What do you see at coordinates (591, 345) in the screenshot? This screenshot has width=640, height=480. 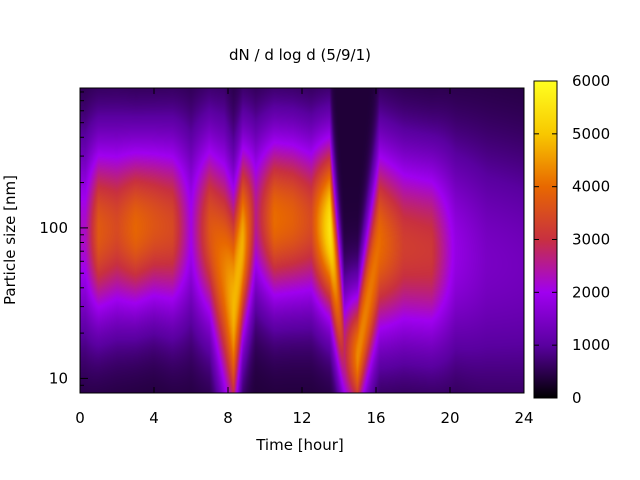 I see `colorbar-tick-label: 1000` at bounding box center [591, 345].